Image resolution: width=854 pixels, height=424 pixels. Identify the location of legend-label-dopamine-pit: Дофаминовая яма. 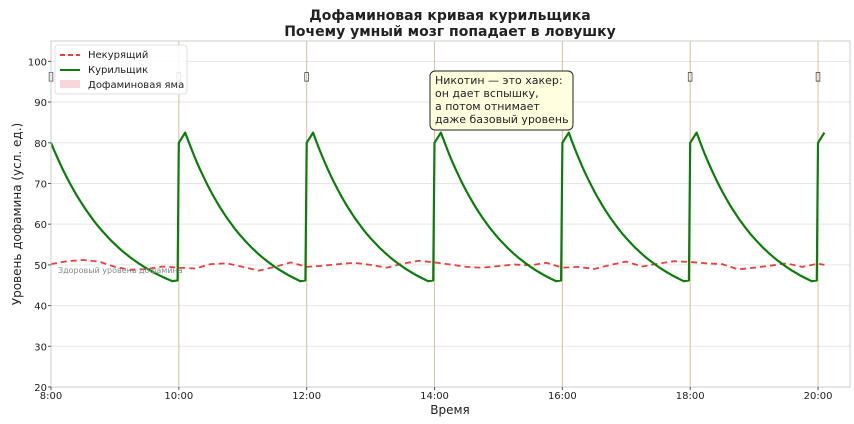
(136, 85).